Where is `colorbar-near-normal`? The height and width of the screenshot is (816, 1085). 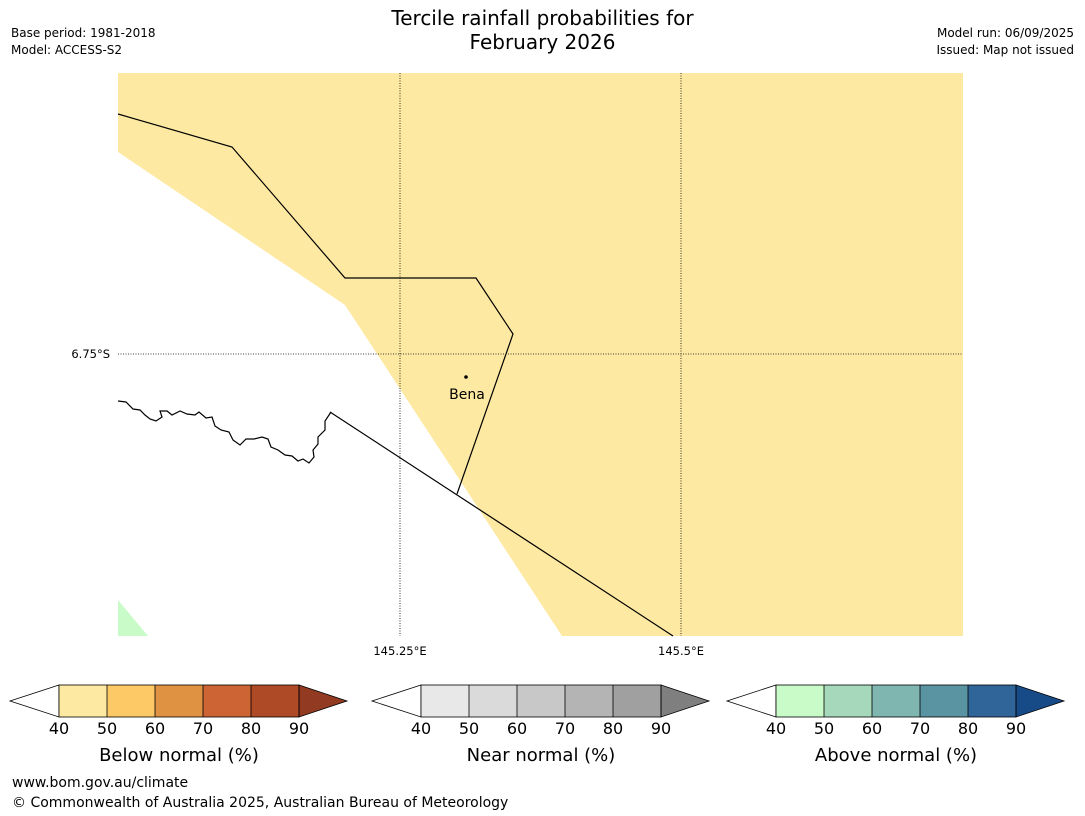
colorbar-near-normal is located at coordinates (540, 701).